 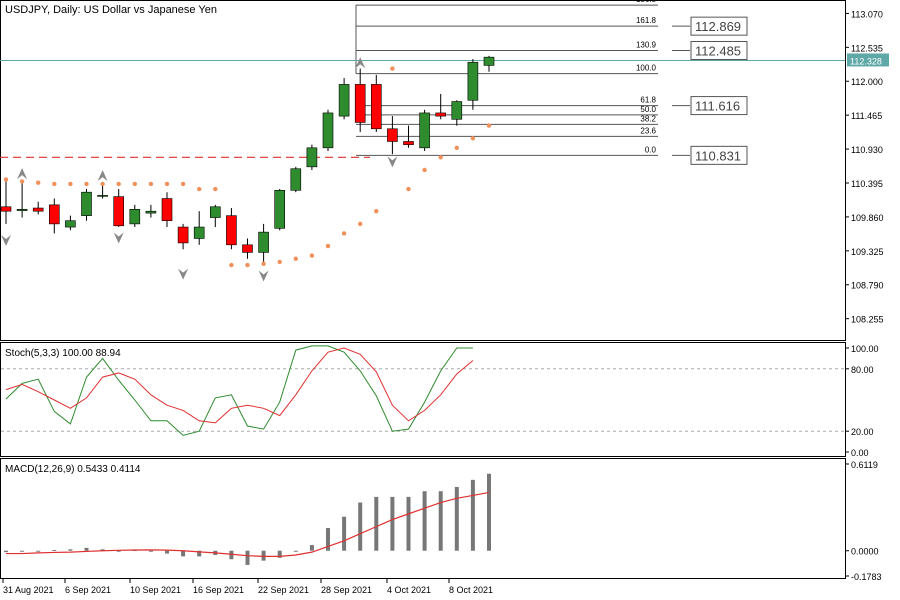 What do you see at coordinates (346, 590) in the screenshot?
I see `time-axis-label: 28 Sep 2021` at bounding box center [346, 590].